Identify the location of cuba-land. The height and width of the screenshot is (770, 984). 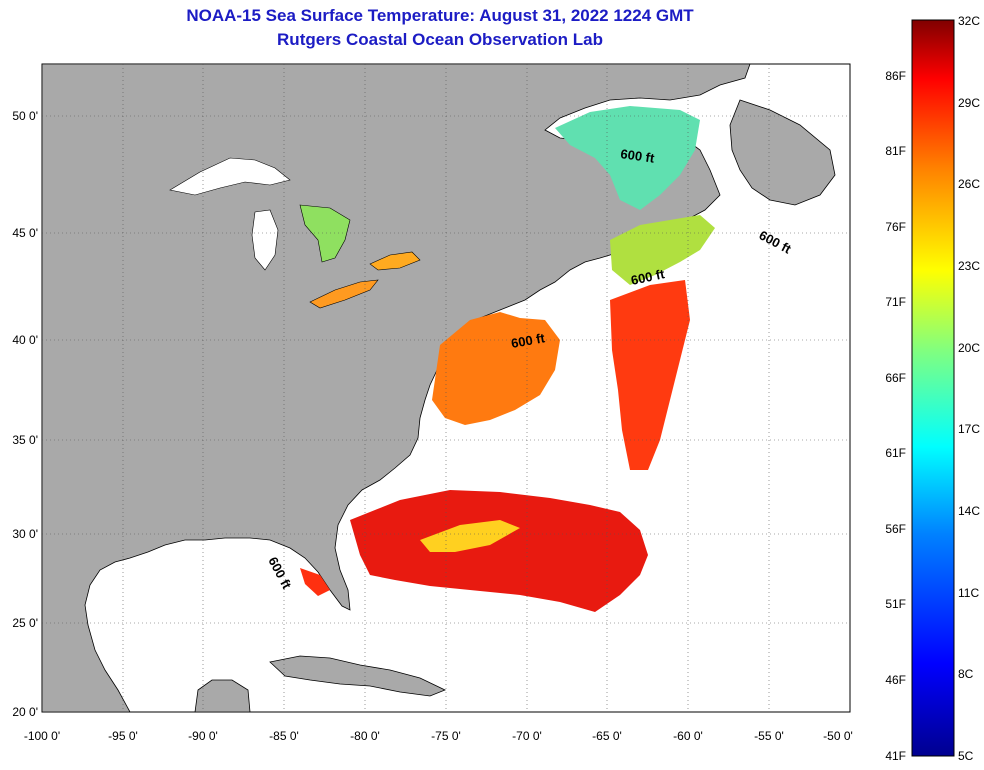
(357, 676).